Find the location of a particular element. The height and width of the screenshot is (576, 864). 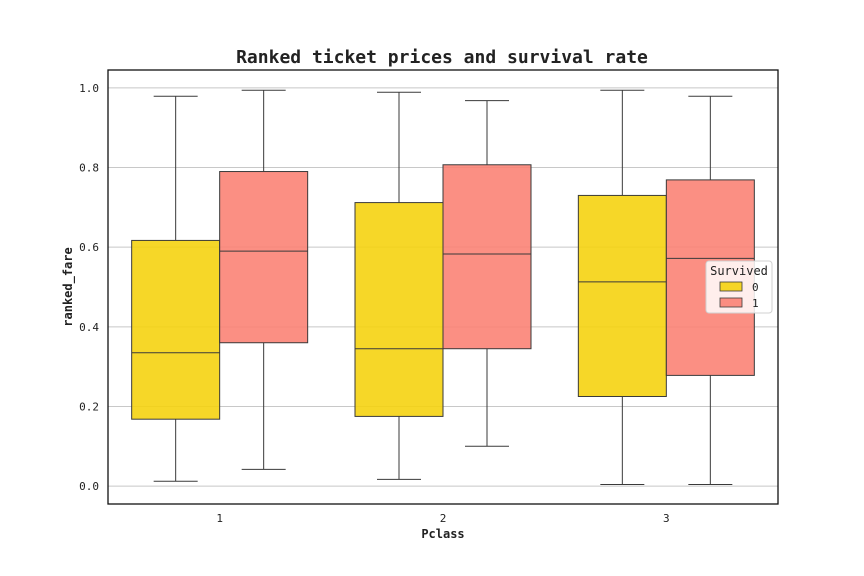

legend: Survived 01 is located at coordinates (739, 287).